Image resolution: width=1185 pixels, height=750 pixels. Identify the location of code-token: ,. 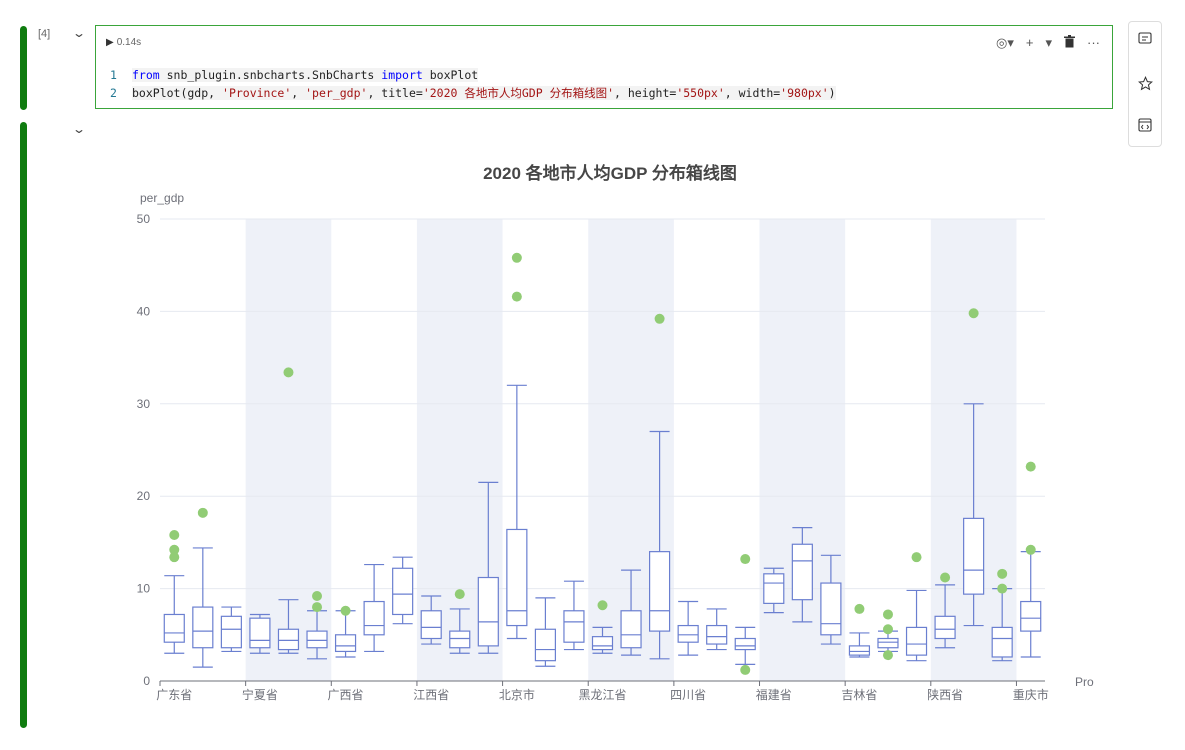
(298, 93).